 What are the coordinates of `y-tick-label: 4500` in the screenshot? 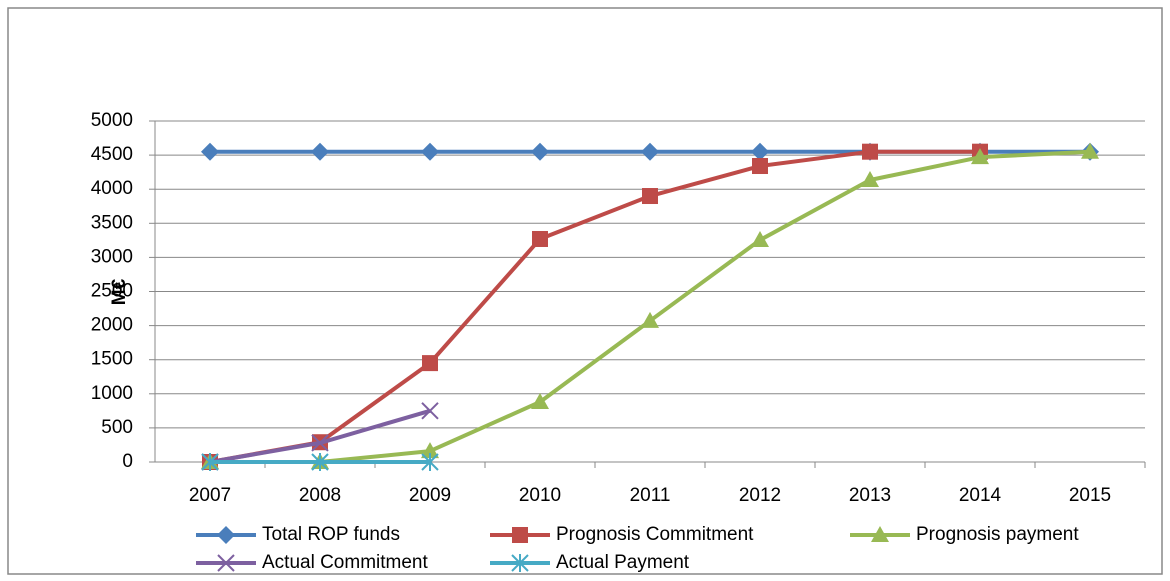 It's located at (112, 154).